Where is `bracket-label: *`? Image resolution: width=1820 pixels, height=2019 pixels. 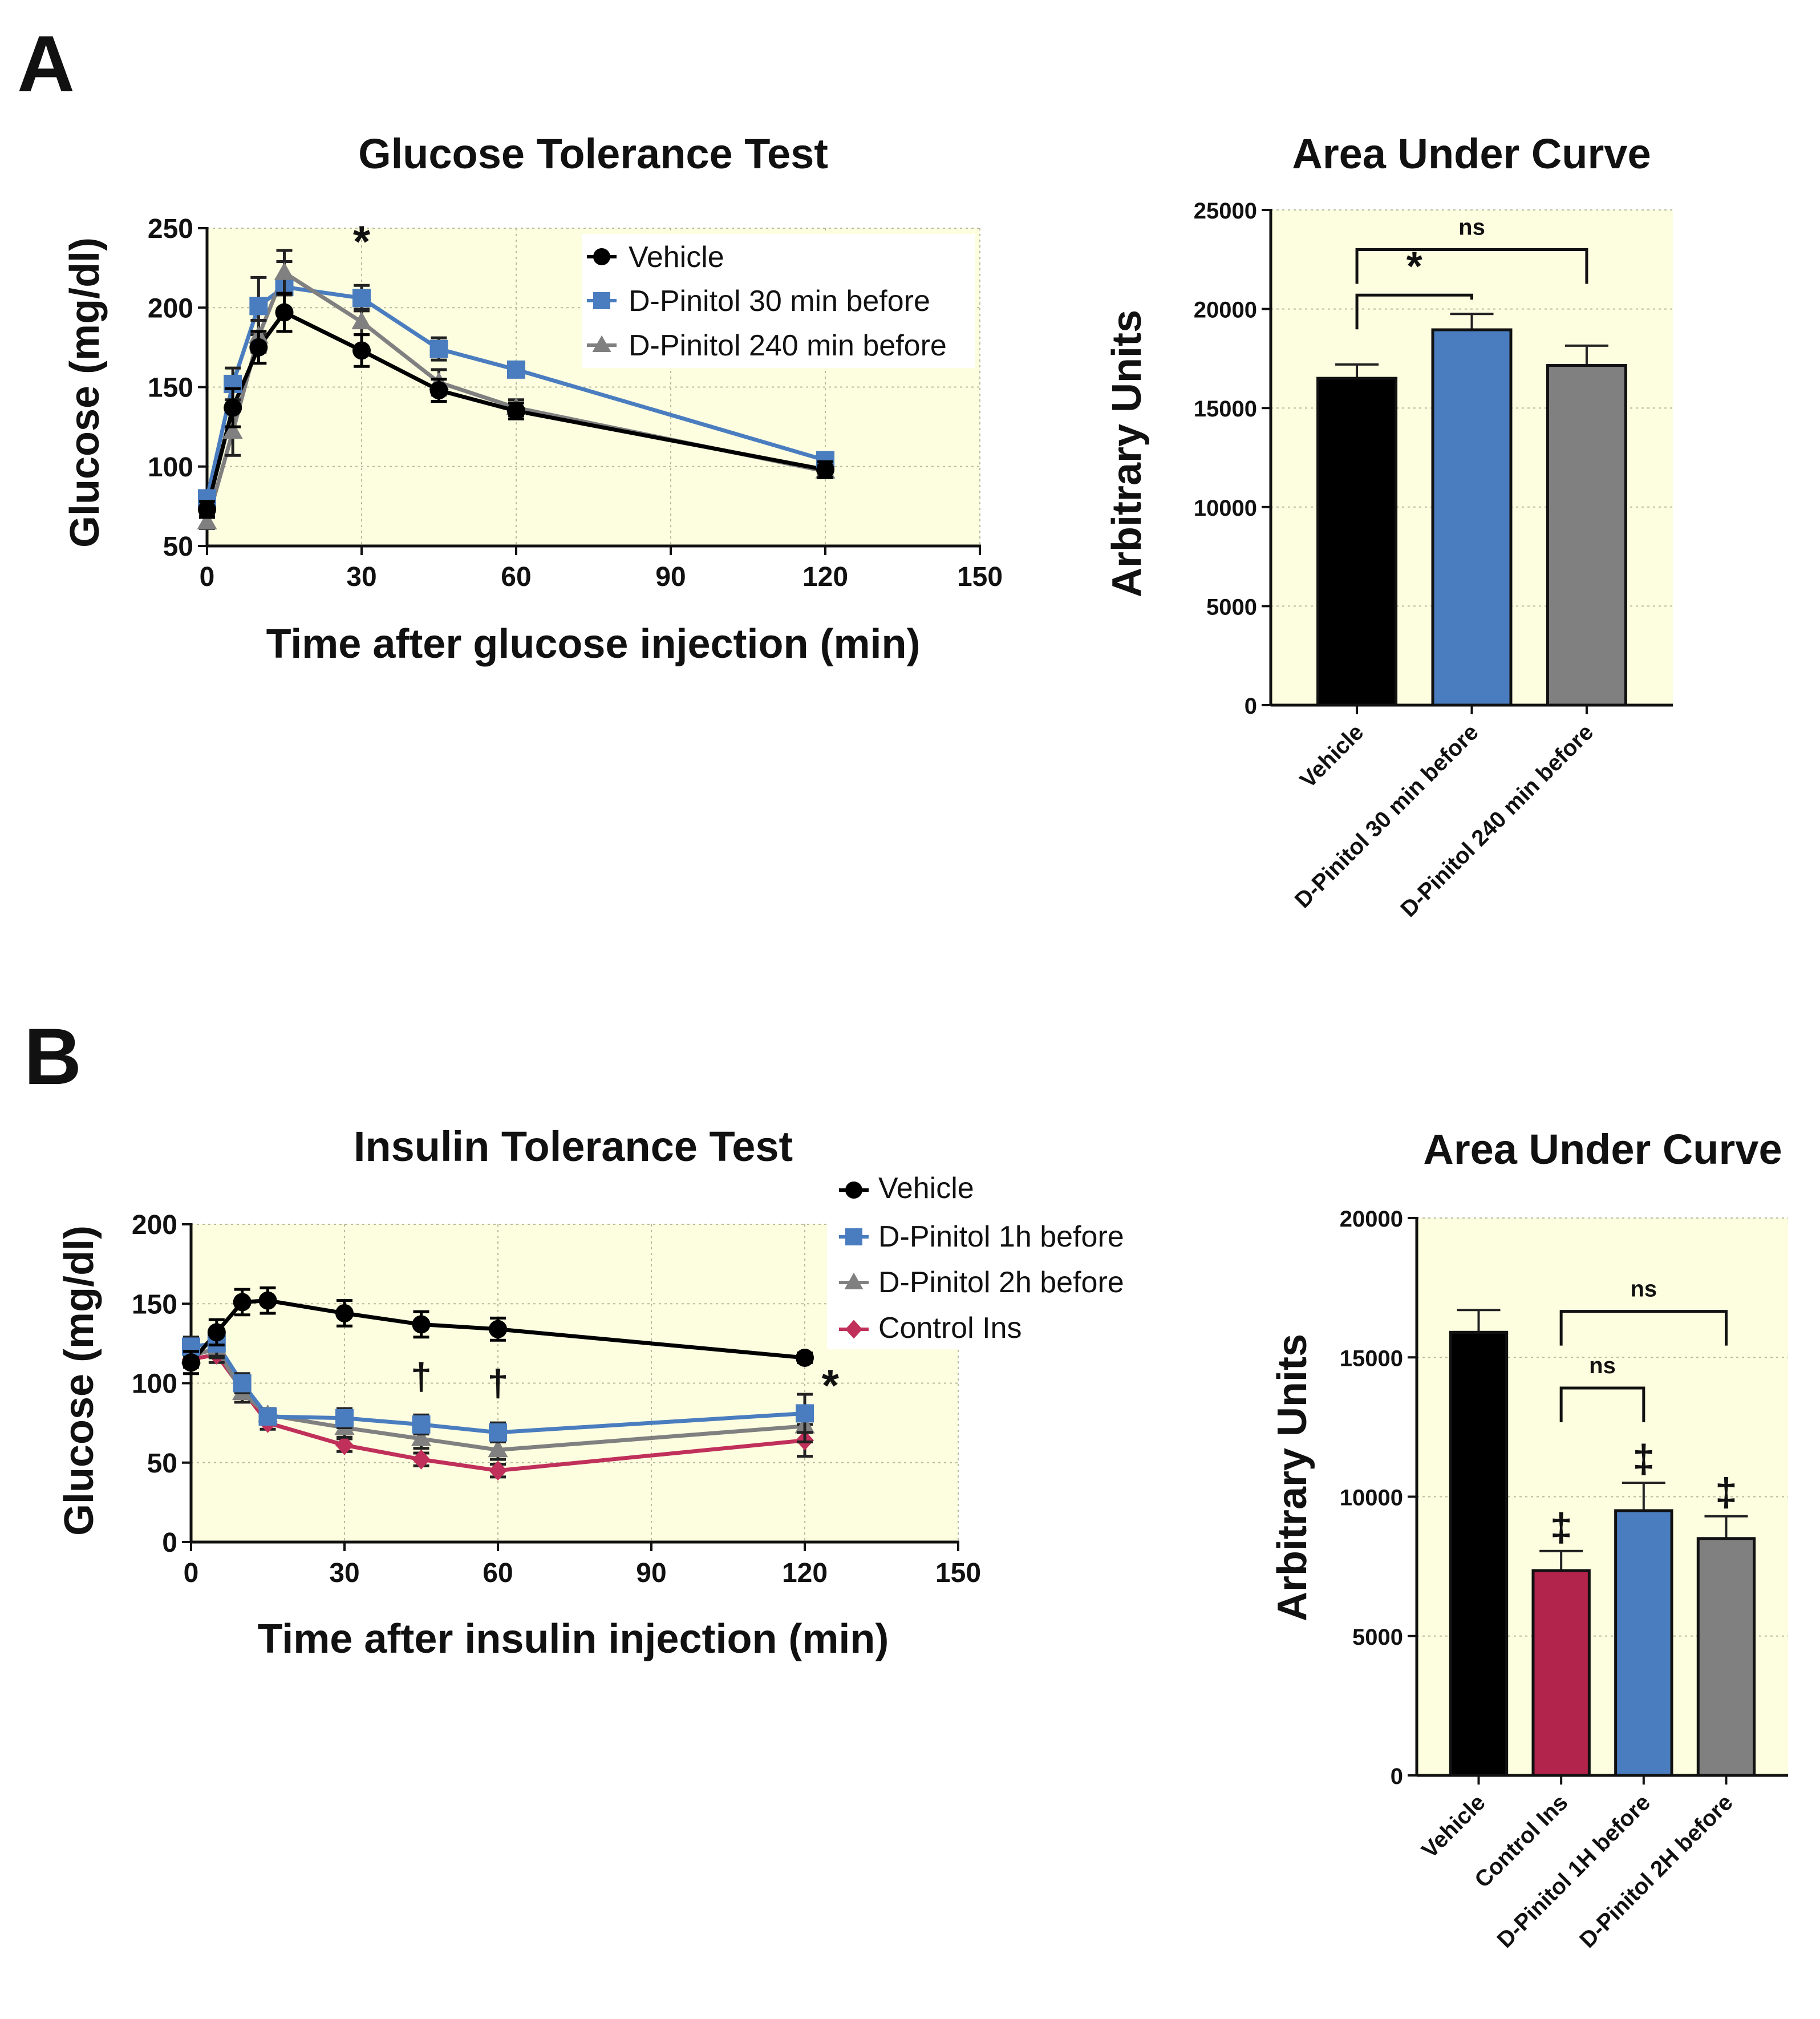 bracket-label: * is located at coordinates (1414, 266).